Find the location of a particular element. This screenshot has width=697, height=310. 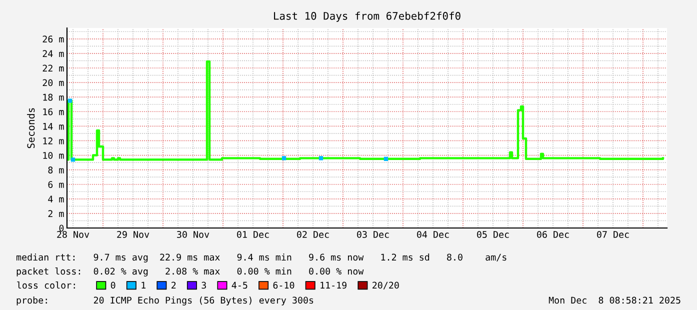

x-tick-label: 30 Nov is located at coordinates (193, 234).